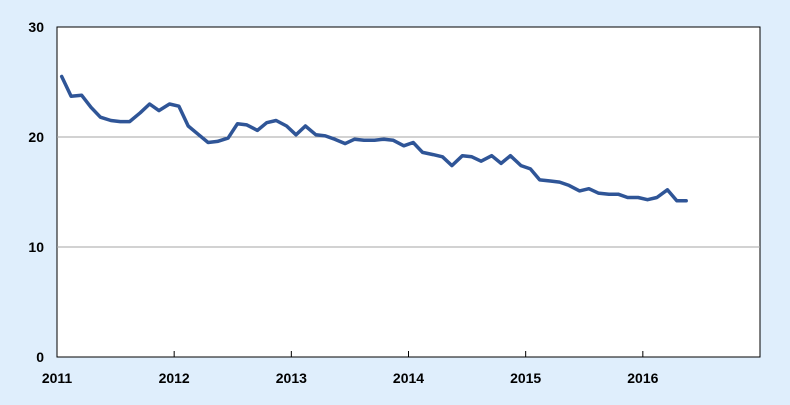 The width and height of the screenshot is (790, 405). I want to click on x-tick-label: 2013, so click(291, 378).